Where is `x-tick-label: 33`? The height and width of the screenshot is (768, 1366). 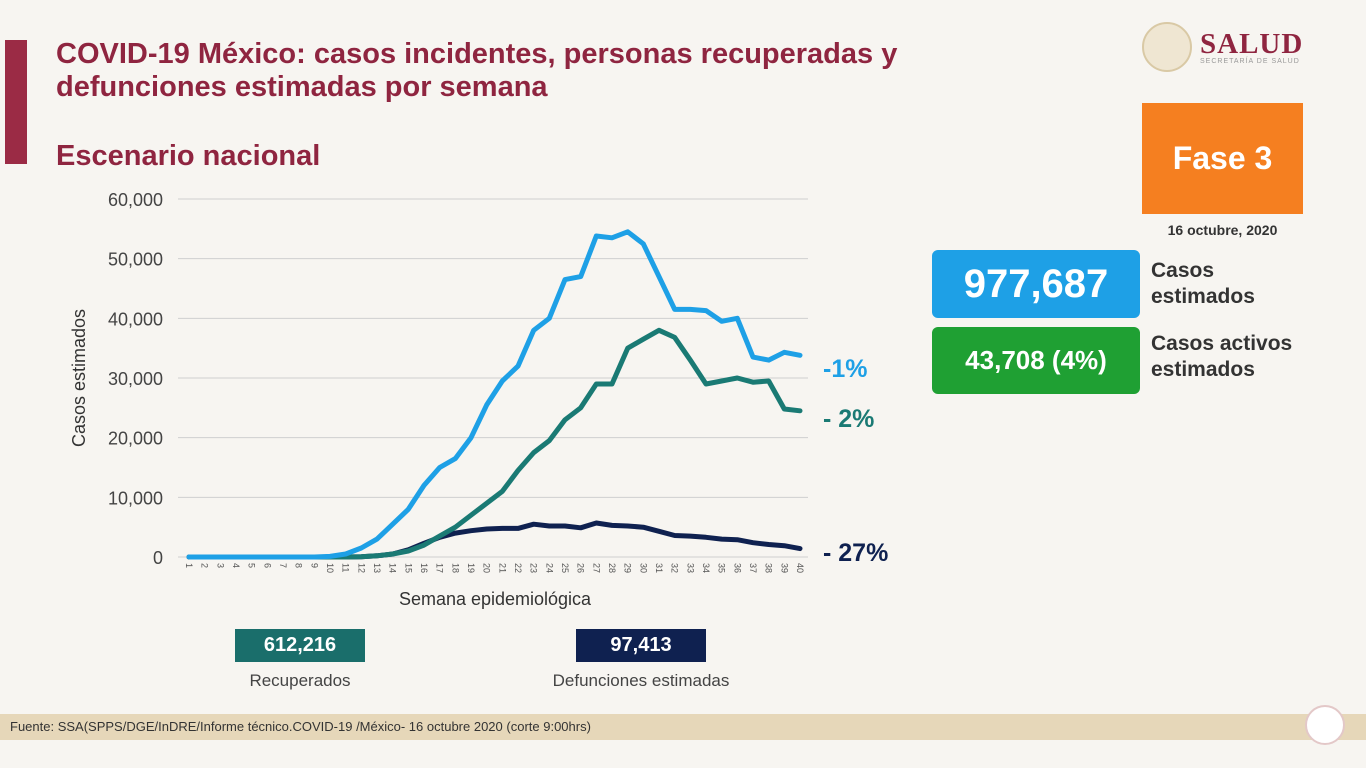 x-tick-label: 33 is located at coordinates (690, 568).